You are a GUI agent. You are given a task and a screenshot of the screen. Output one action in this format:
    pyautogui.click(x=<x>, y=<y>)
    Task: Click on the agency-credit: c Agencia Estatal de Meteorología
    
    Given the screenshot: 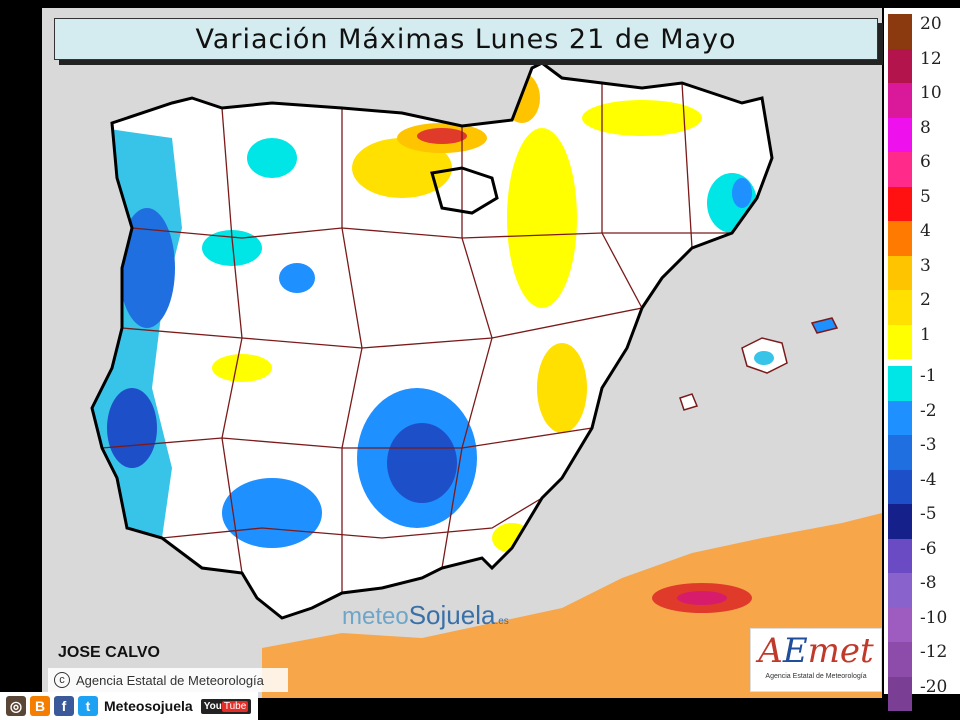 What is the action you would take?
    pyautogui.click(x=168, y=680)
    